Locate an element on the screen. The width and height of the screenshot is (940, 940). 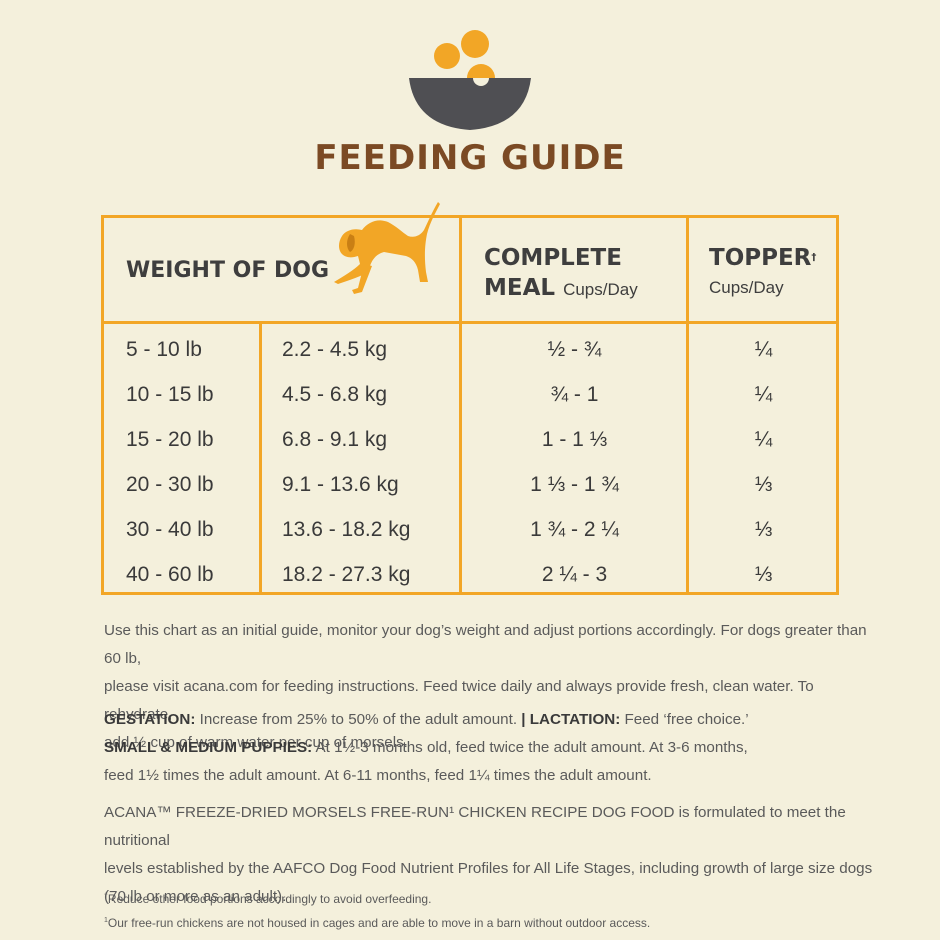
header-topper-label: TOPPER is located at coordinates (760, 258).